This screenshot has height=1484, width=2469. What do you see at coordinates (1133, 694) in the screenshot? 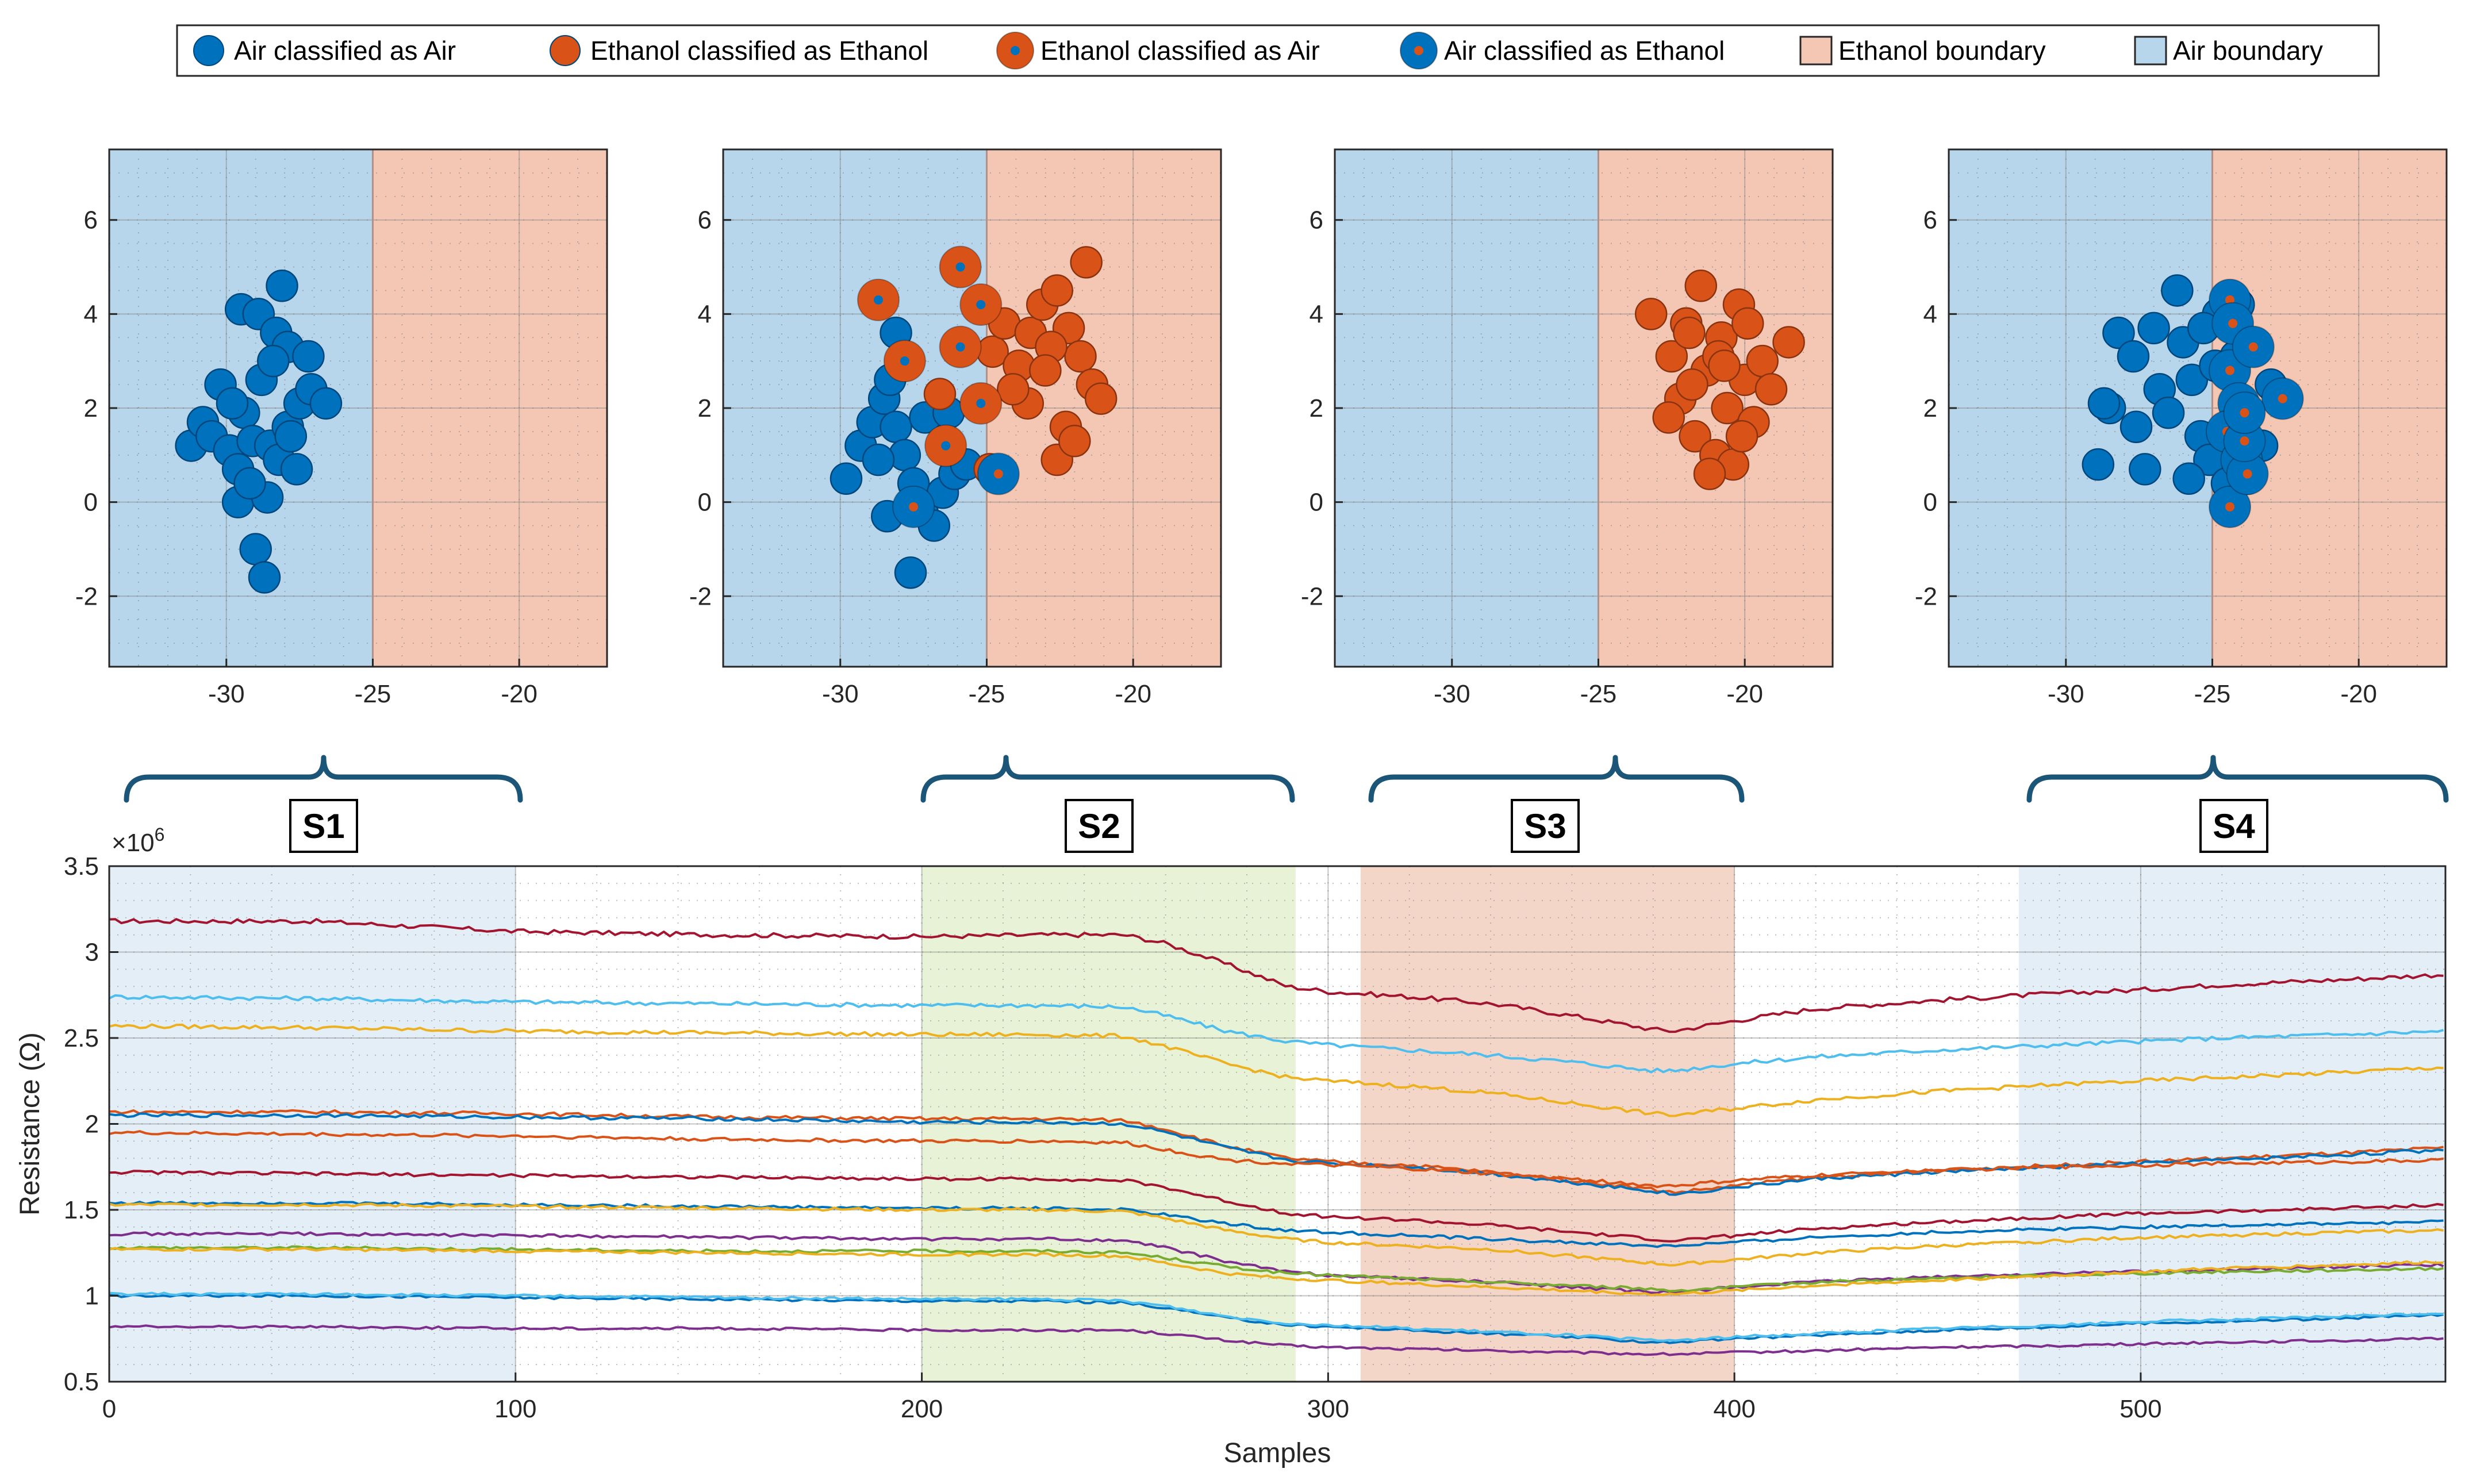
I see `x-tick-label: -20` at bounding box center [1133, 694].